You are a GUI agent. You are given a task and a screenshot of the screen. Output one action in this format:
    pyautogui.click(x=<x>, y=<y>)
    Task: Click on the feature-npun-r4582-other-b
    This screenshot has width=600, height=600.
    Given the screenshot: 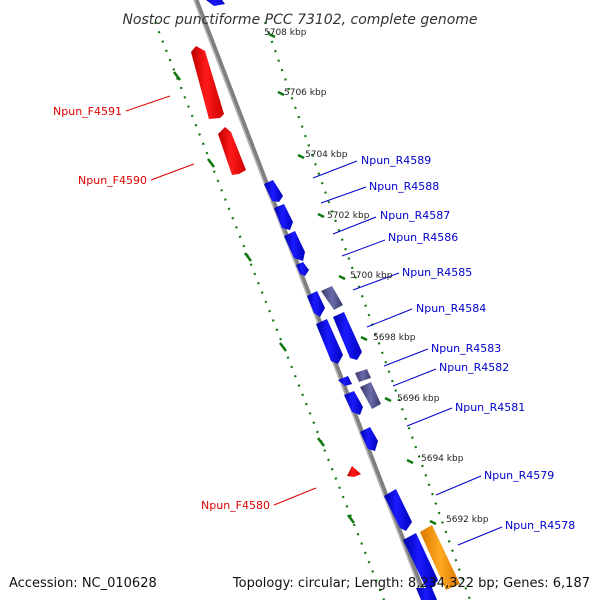 What is the action you would take?
    pyautogui.click(x=370, y=395)
    